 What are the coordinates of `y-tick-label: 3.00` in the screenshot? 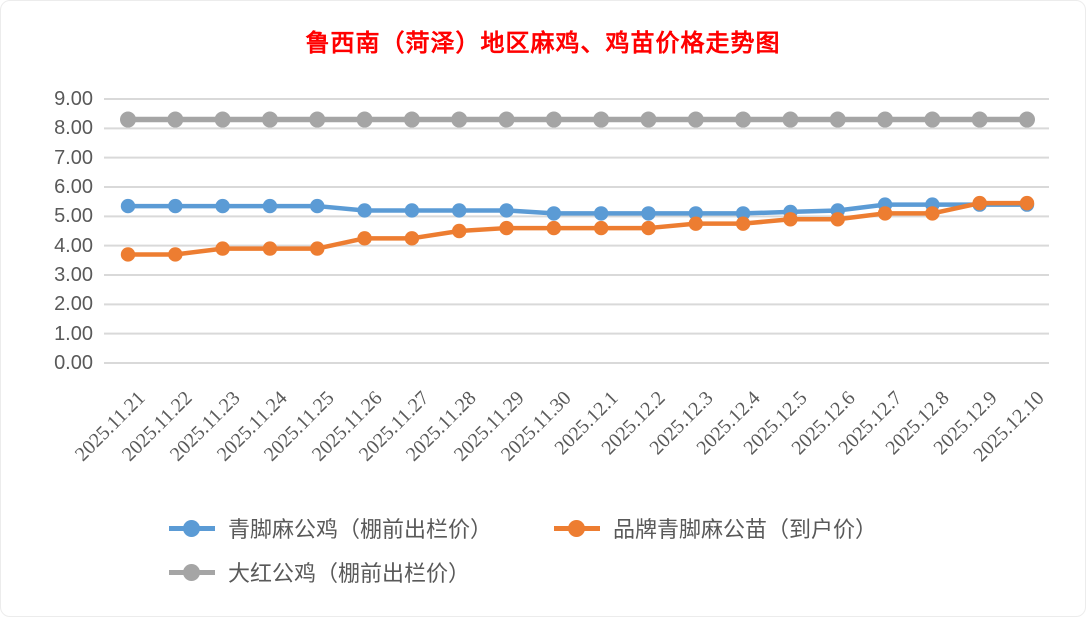 It's located at (73, 275).